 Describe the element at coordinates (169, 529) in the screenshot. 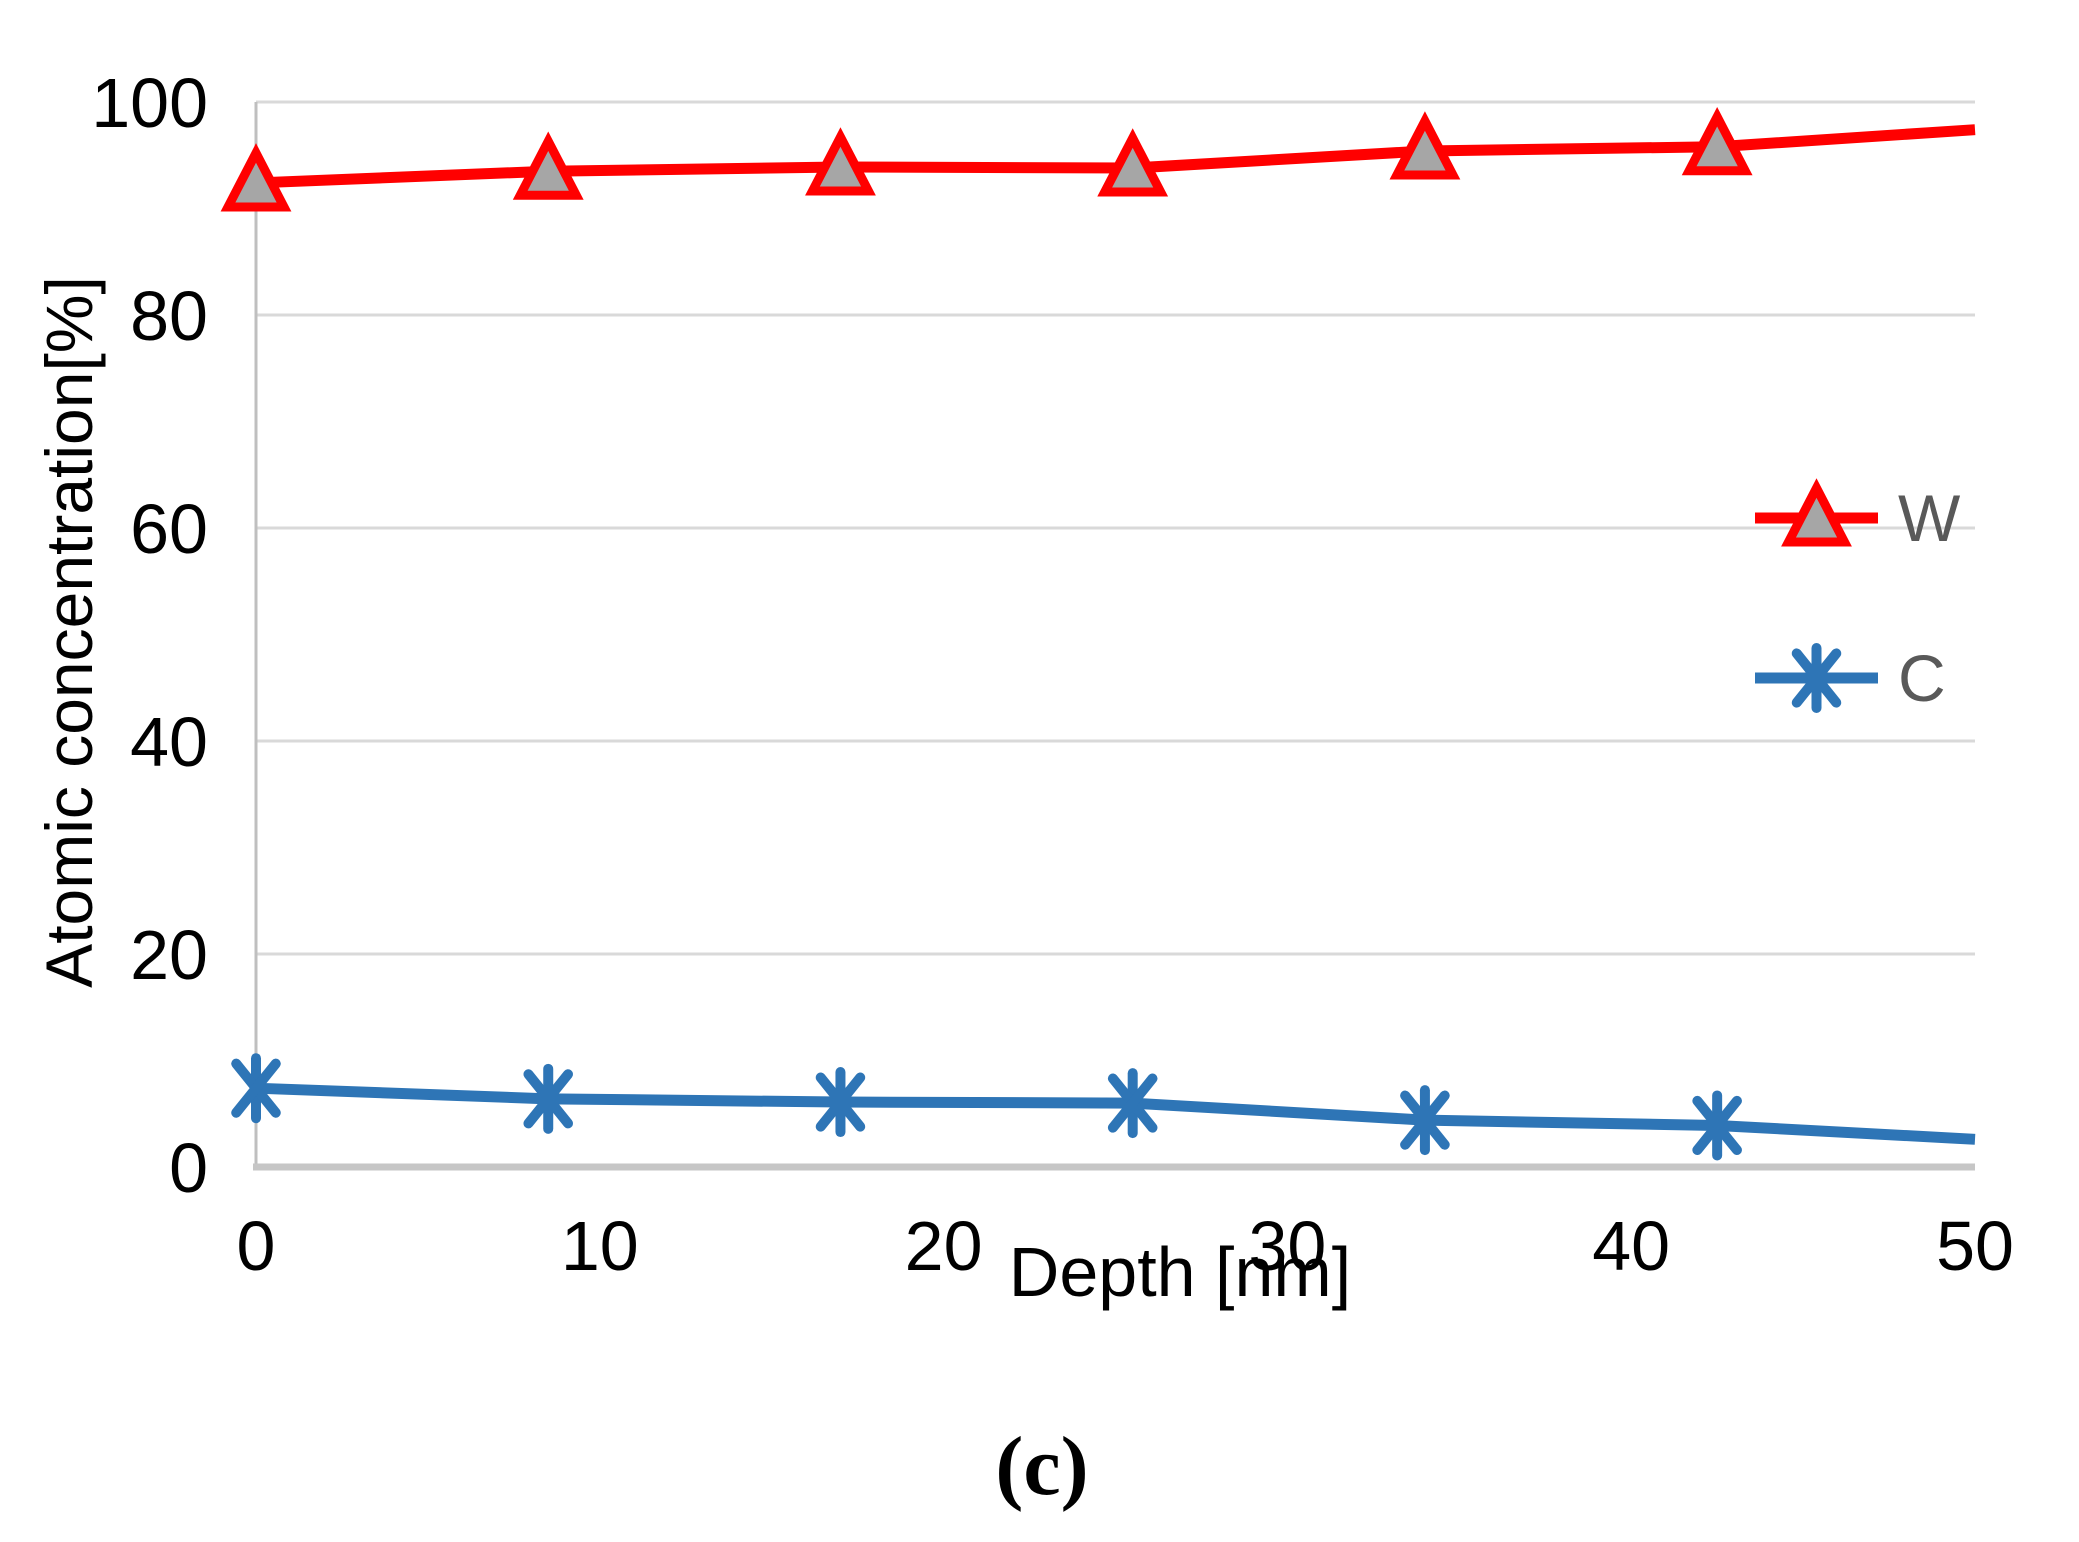

I see `y-tick-label-60: 60` at that location.